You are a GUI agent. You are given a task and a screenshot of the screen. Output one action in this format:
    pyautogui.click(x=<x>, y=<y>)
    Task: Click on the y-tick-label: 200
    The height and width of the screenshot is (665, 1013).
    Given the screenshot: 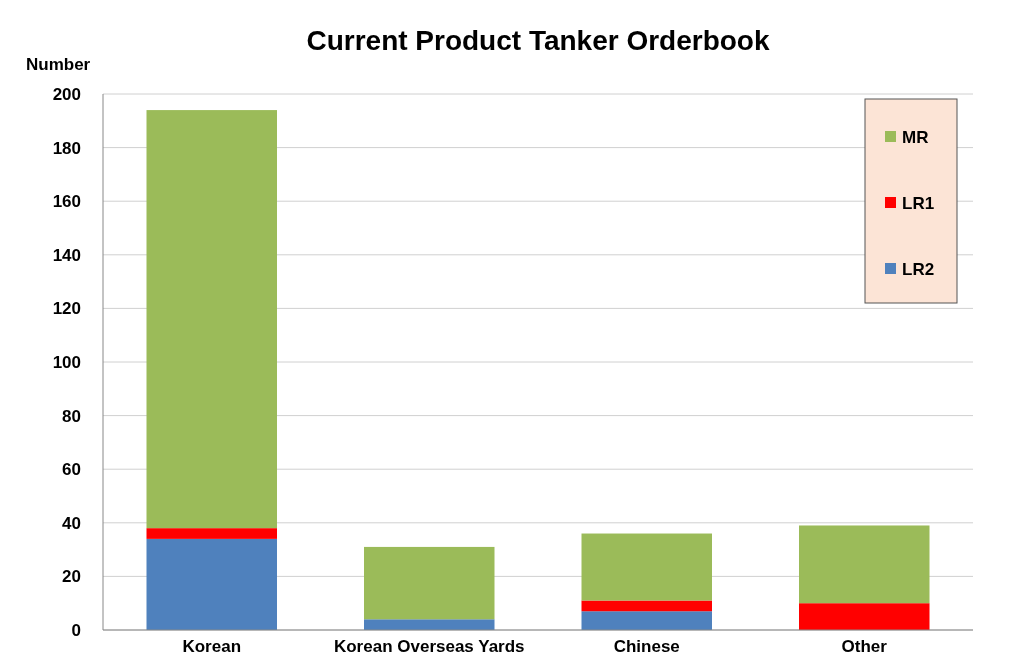 What is the action you would take?
    pyautogui.click(x=66, y=94)
    